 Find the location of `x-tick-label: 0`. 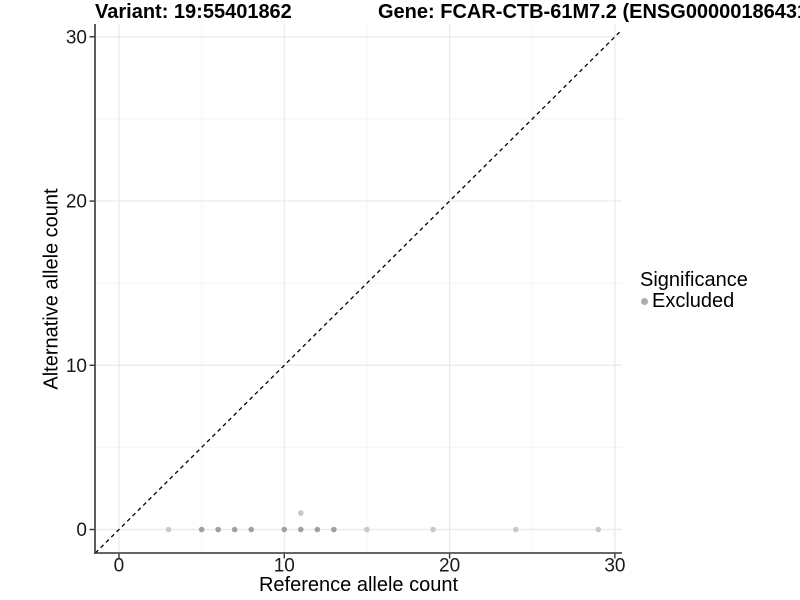

x-tick-label: 0 is located at coordinates (119, 566).